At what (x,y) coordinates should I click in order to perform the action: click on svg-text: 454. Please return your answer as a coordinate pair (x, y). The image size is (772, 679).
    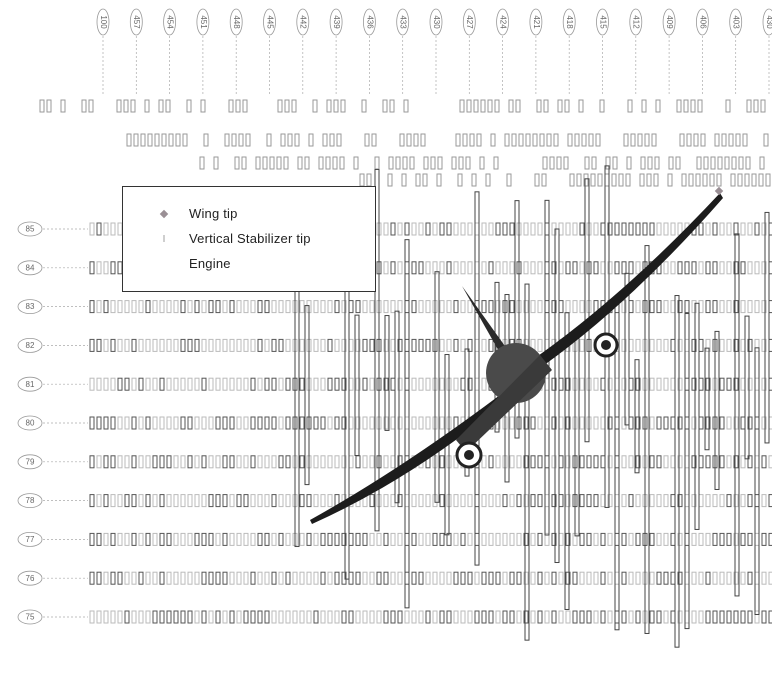
    Looking at the image, I should click on (169, 22).